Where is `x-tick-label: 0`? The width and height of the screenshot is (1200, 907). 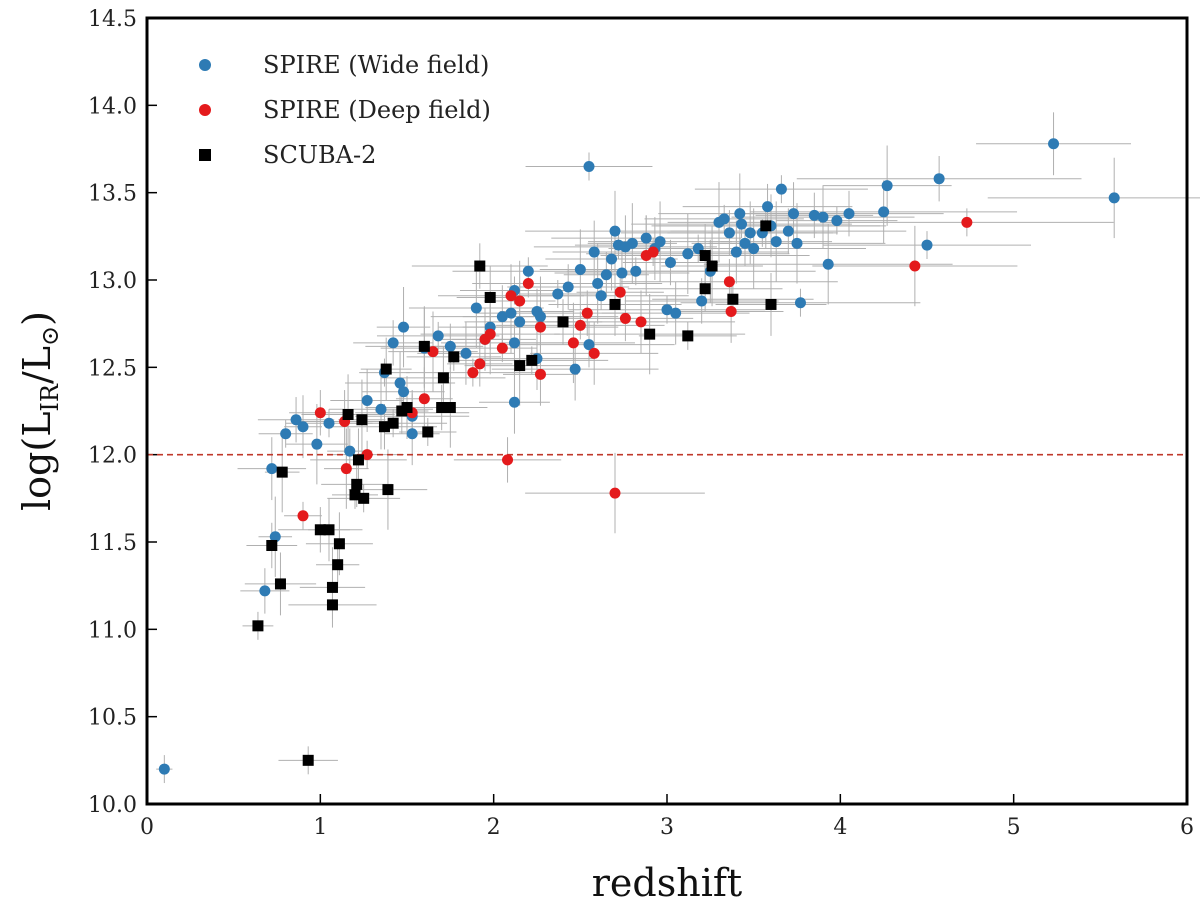
x-tick-label: 0 is located at coordinates (147, 827).